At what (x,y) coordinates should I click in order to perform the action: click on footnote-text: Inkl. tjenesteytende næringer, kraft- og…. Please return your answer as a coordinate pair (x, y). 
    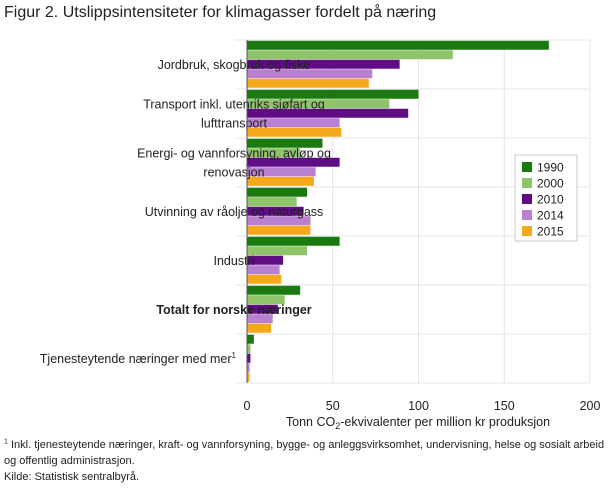
    Looking at the image, I should click on (304, 453).